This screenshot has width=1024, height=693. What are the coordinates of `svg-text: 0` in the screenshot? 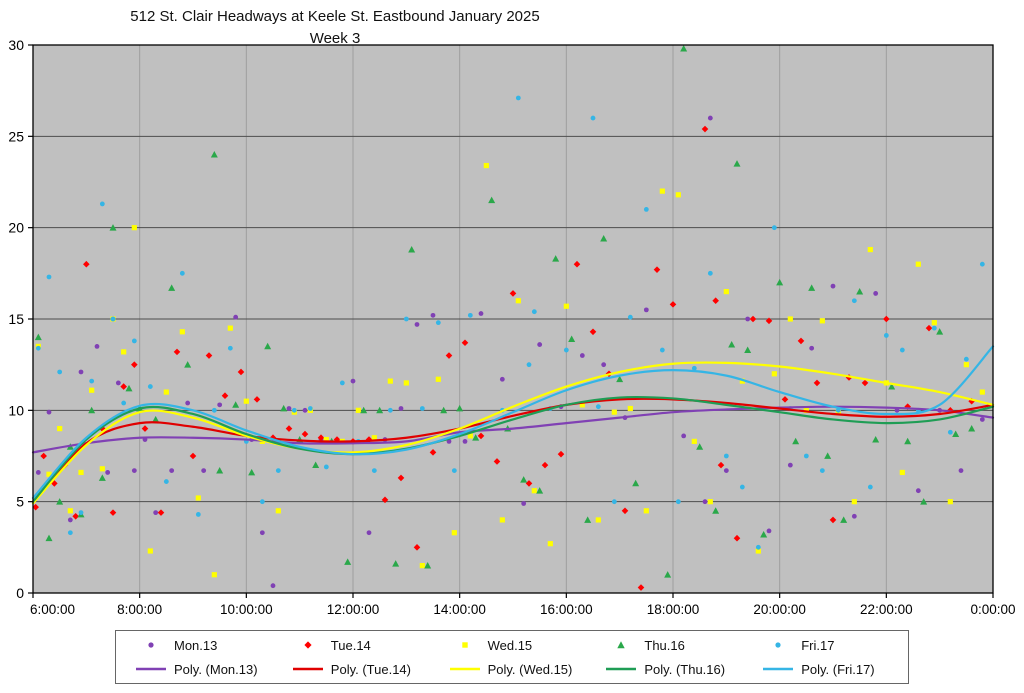 It's located at (20, 593).